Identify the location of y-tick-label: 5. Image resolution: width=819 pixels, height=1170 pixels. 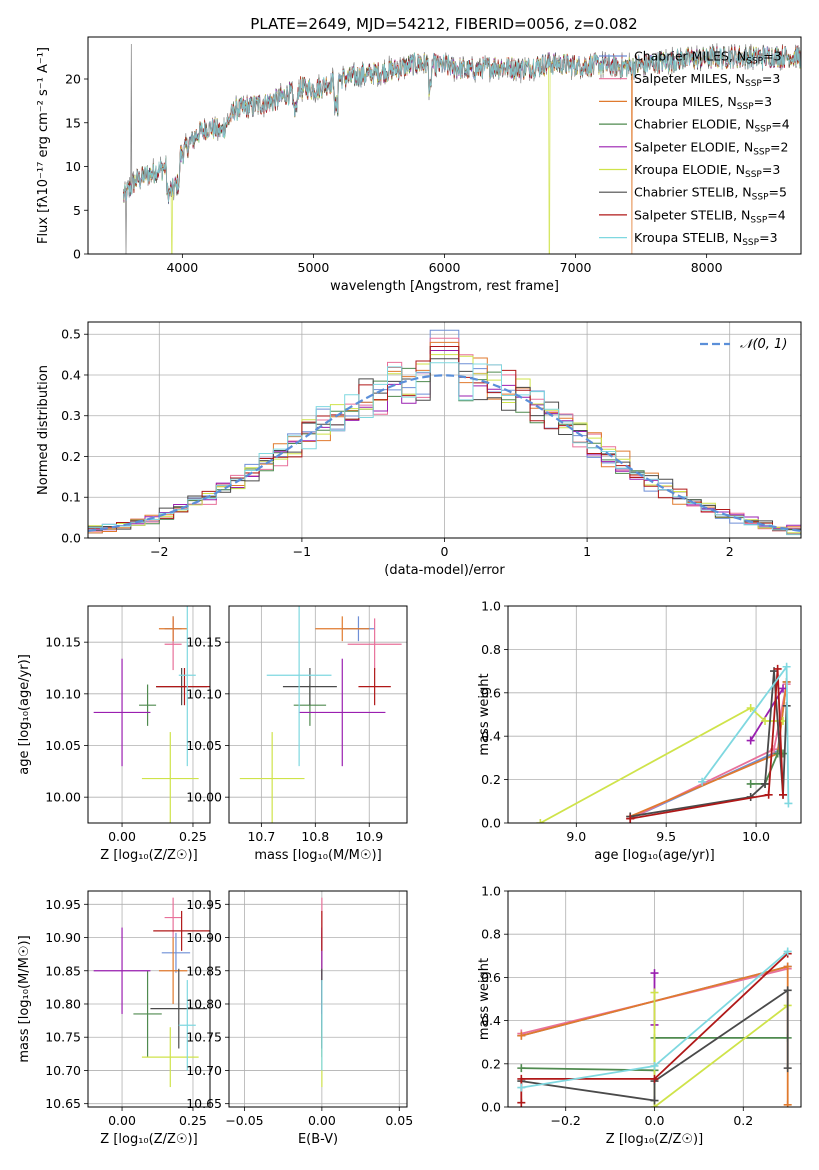
(77, 210).